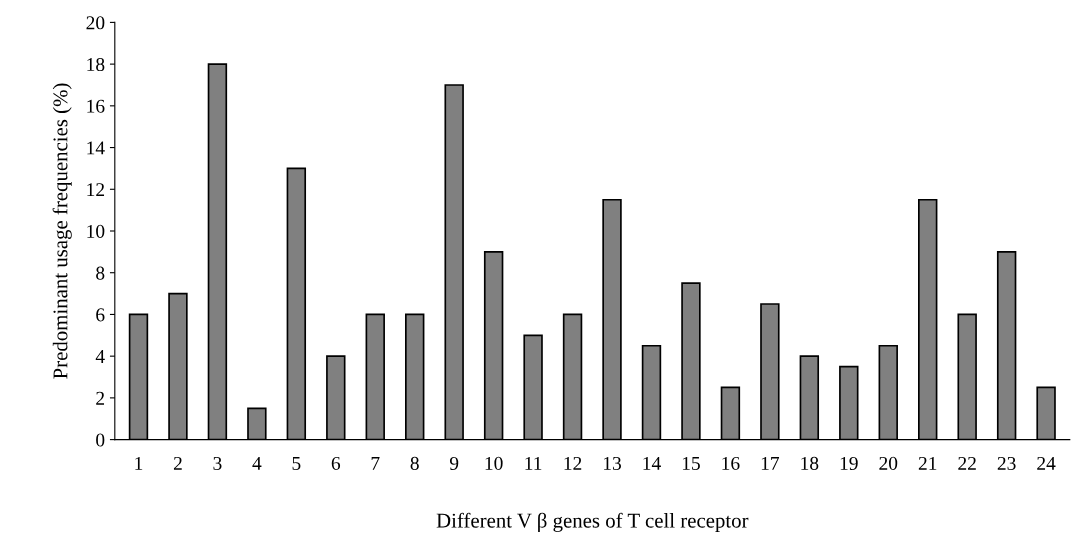 The height and width of the screenshot is (560, 1073). Describe the element at coordinates (454, 463) in the screenshot. I see `x-tick-label: 9` at that location.